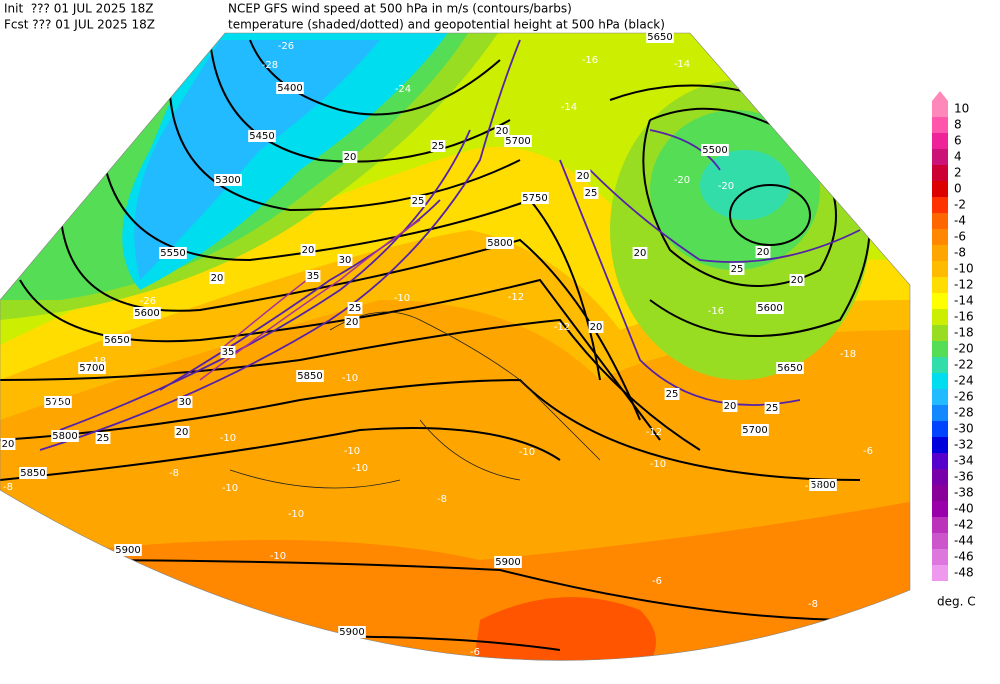 Image resolution: width=1000 pixels, height=684 pixels. What do you see at coordinates (958, 173) in the screenshot?
I see `colorbar-label: 2` at bounding box center [958, 173].